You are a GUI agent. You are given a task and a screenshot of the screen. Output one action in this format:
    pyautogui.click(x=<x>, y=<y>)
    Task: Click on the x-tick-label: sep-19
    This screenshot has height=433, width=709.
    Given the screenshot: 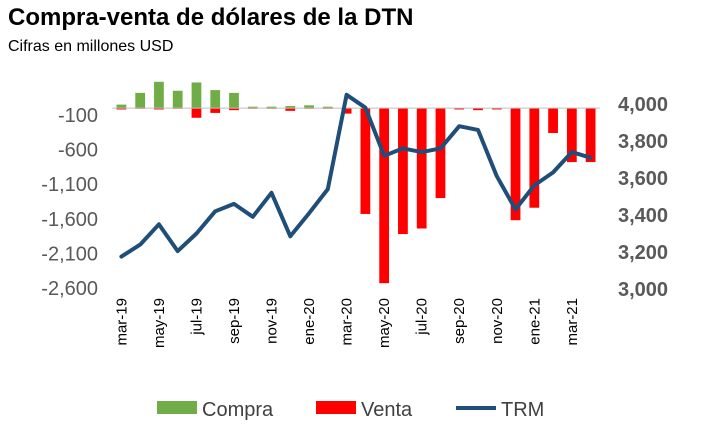 What is the action you would take?
    pyautogui.click(x=234, y=321)
    